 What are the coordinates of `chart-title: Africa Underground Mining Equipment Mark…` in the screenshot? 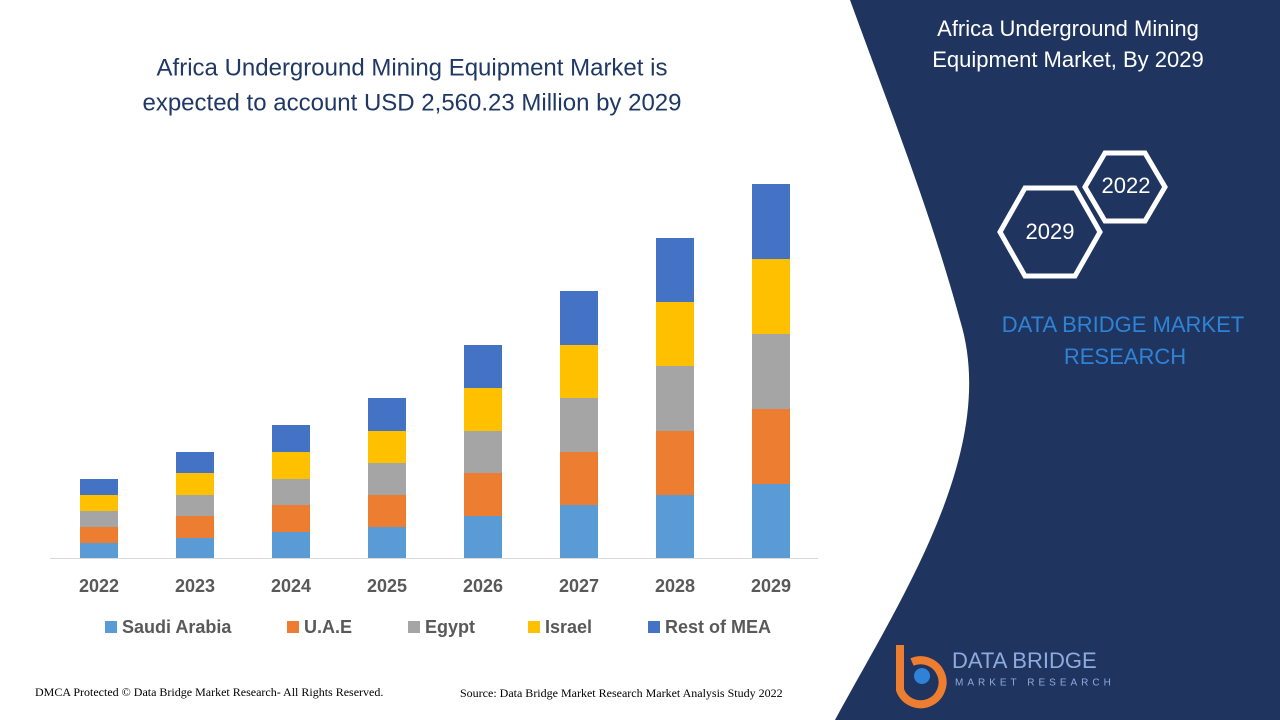 It's located at (411, 85).